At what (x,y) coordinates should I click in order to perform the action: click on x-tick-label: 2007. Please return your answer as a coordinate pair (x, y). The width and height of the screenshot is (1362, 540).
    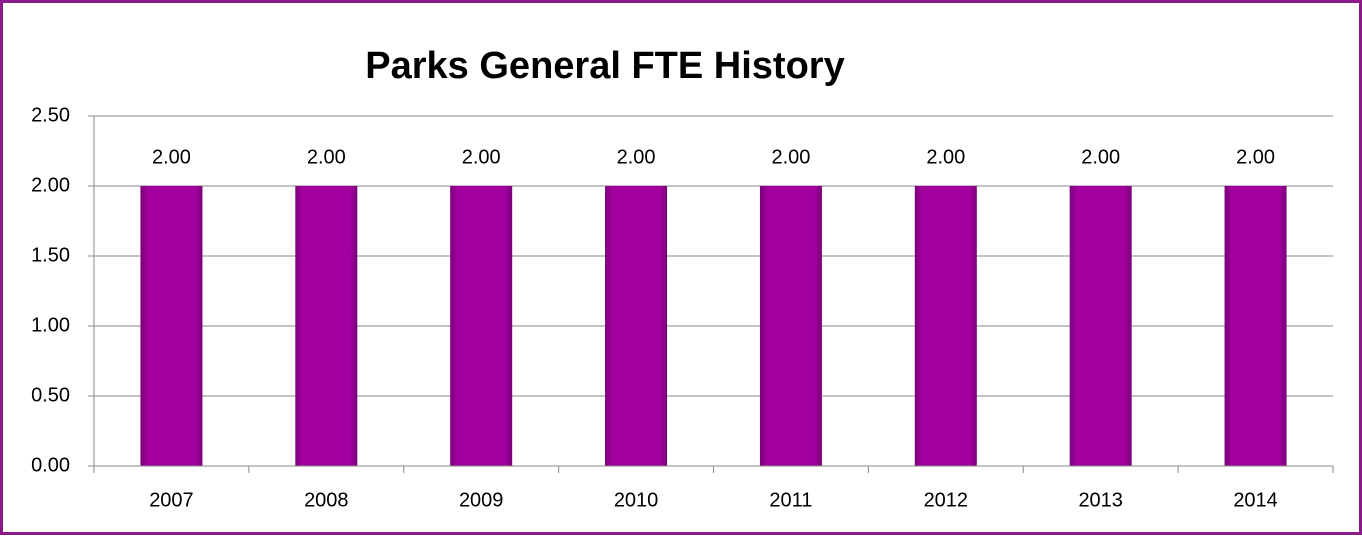
    Looking at the image, I should click on (171, 500).